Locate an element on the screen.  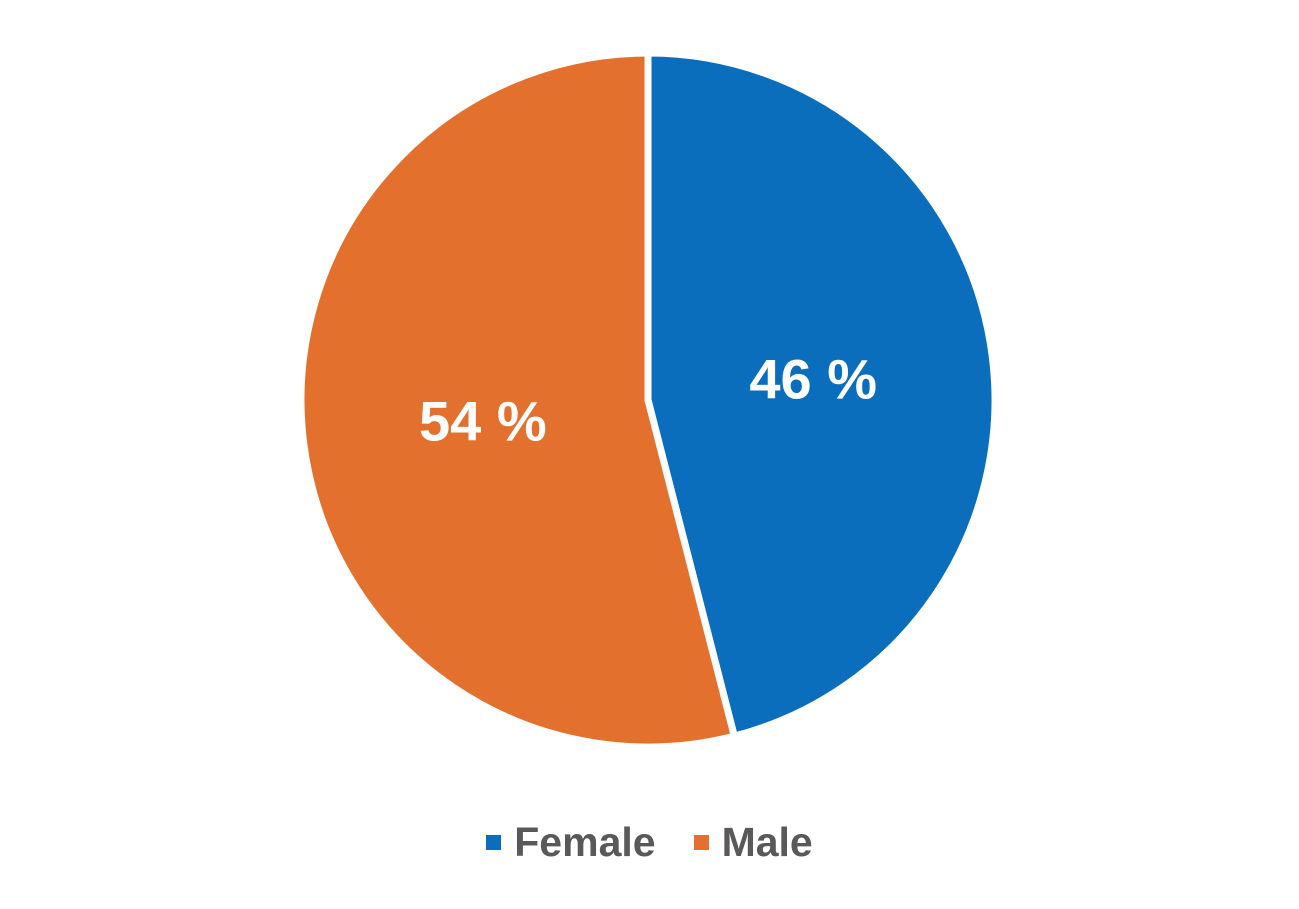
legend-item-male: Male is located at coordinates (753, 842).